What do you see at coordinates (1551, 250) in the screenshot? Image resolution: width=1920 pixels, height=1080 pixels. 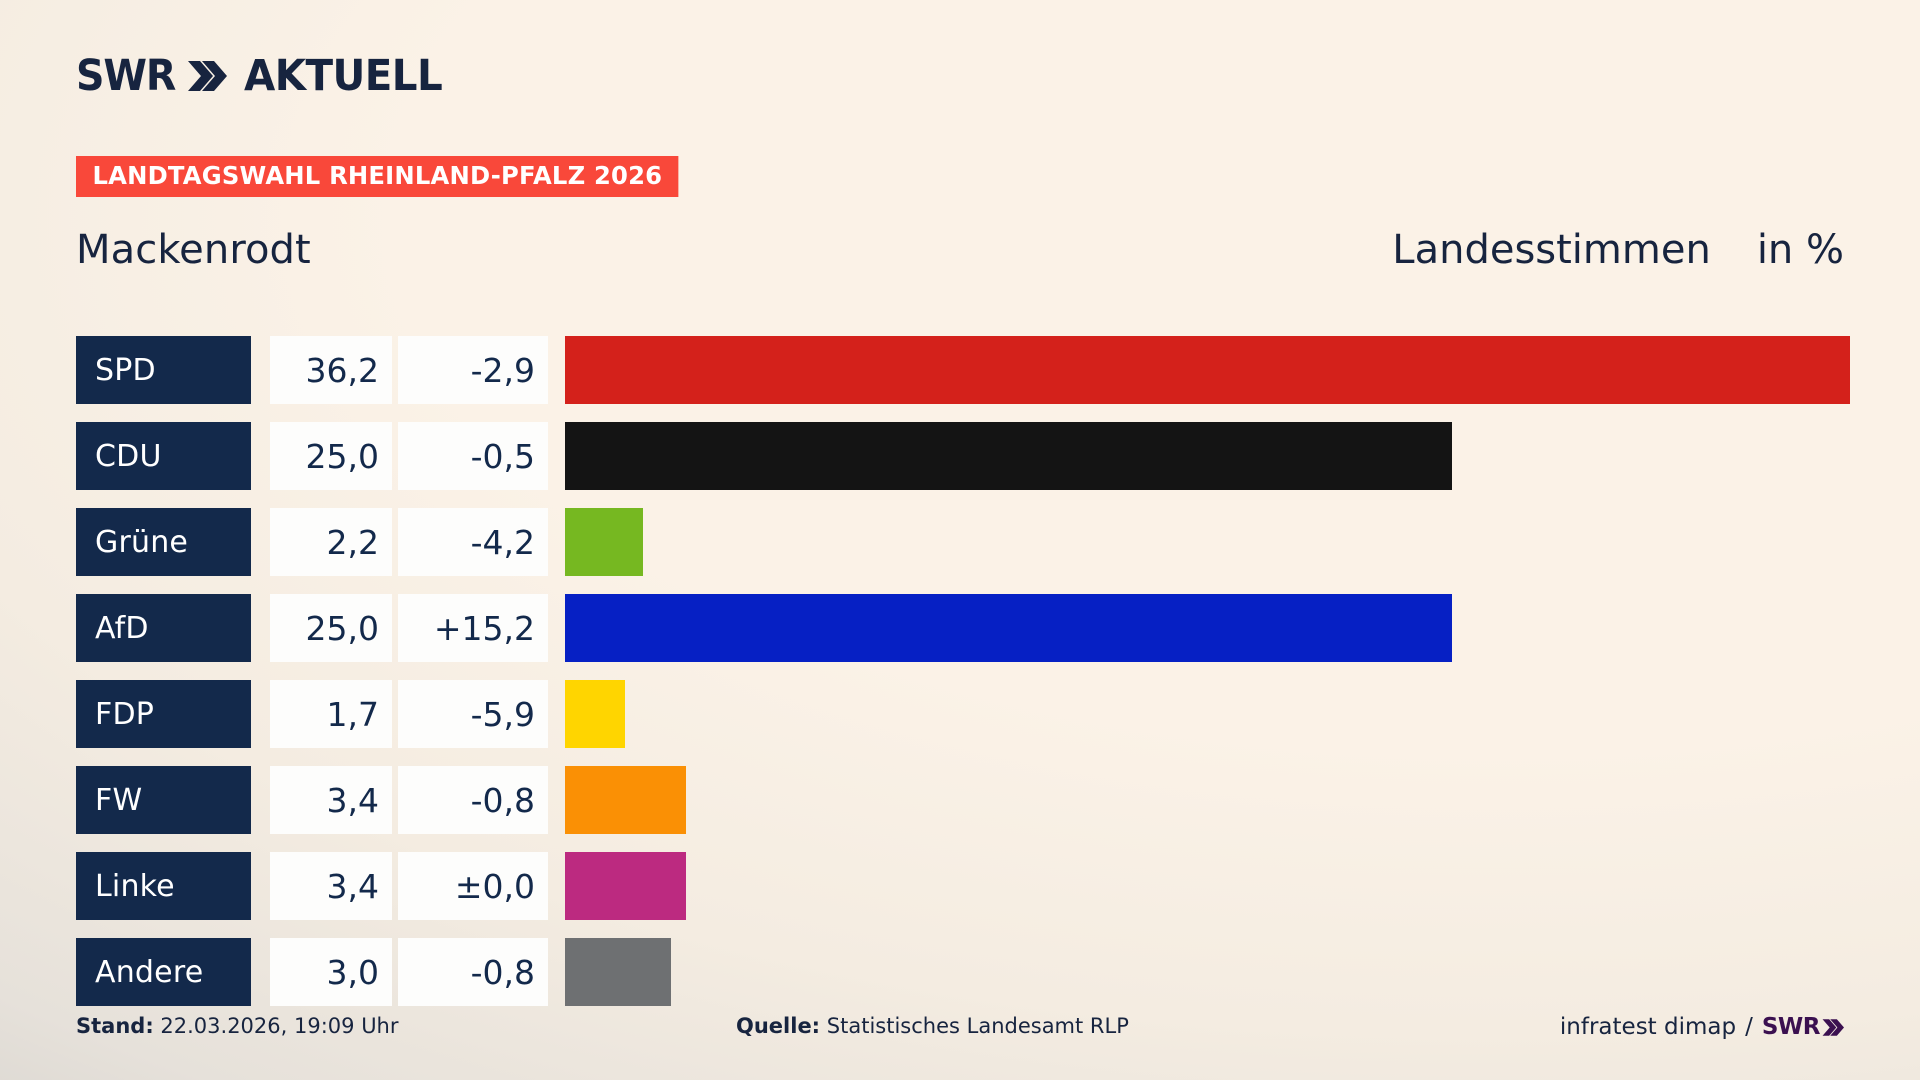 I see `vote-type-label: Landesstimmen` at bounding box center [1551, 250].